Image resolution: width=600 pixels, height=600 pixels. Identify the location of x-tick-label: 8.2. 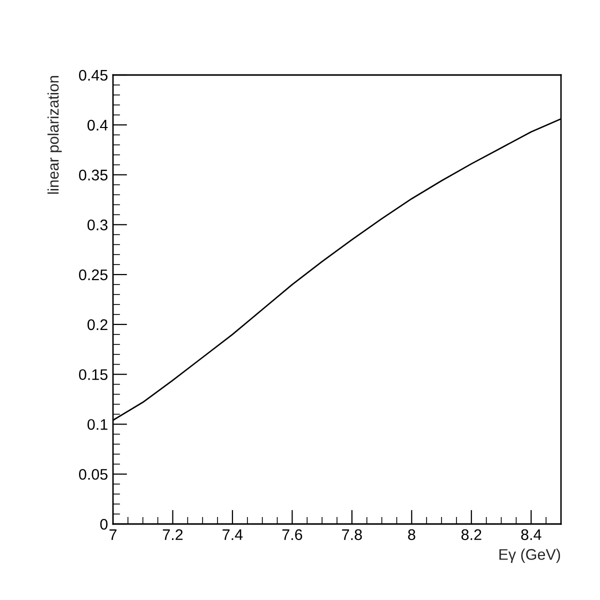
(471, 534).